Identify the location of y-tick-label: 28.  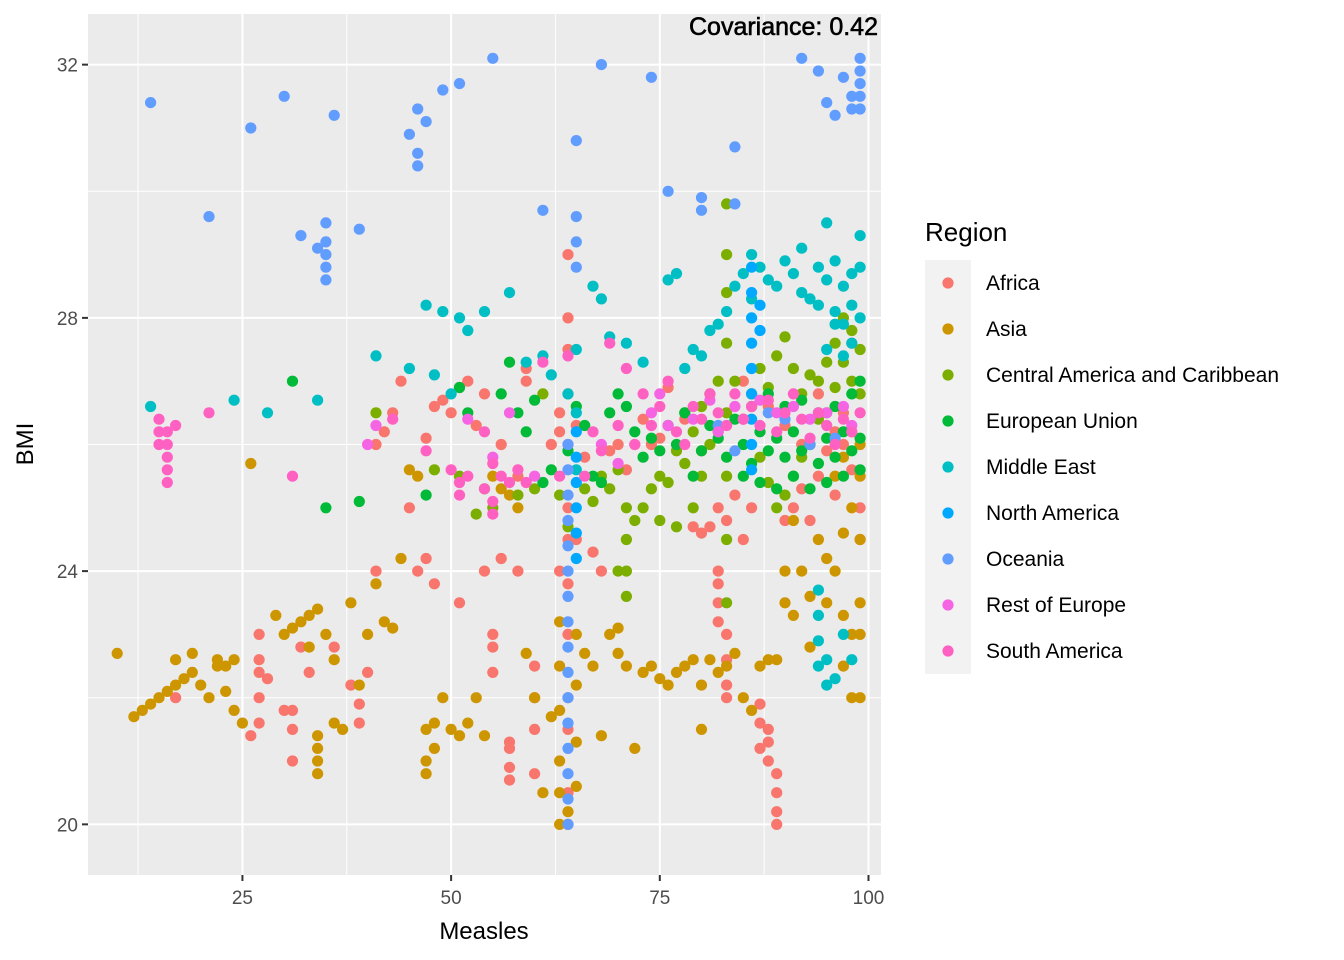
(67, 319).